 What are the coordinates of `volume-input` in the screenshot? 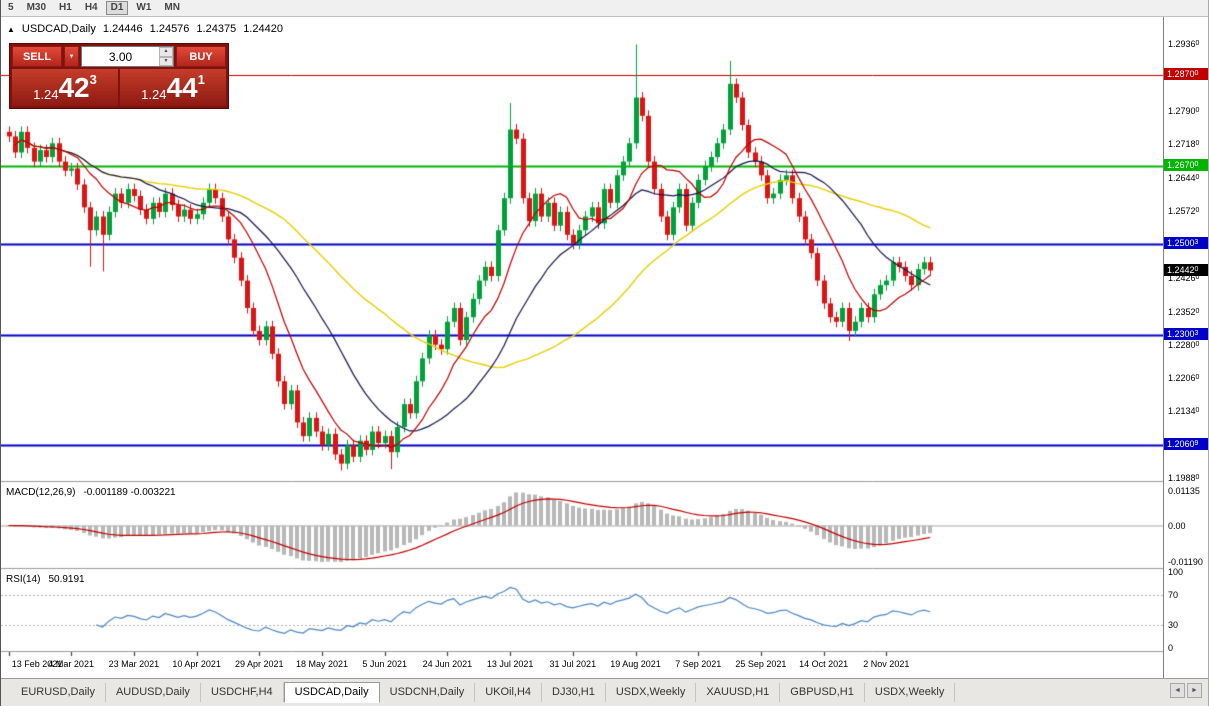 It's located at (120, 56).